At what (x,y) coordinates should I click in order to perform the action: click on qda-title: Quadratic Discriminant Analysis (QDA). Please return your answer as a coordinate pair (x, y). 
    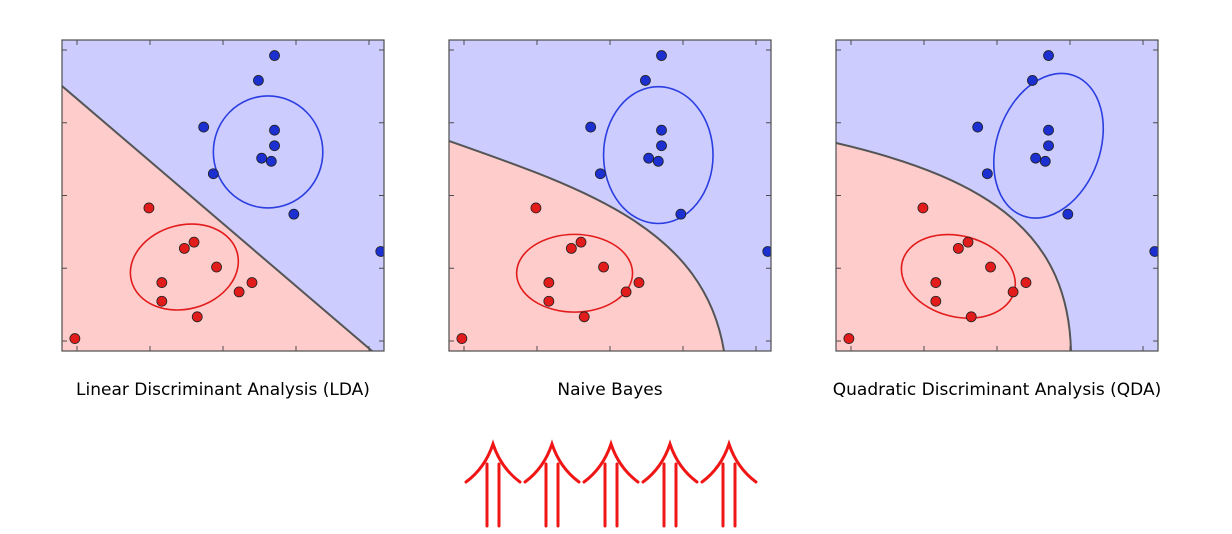
    Looking at the image, I should click on (997, 390).